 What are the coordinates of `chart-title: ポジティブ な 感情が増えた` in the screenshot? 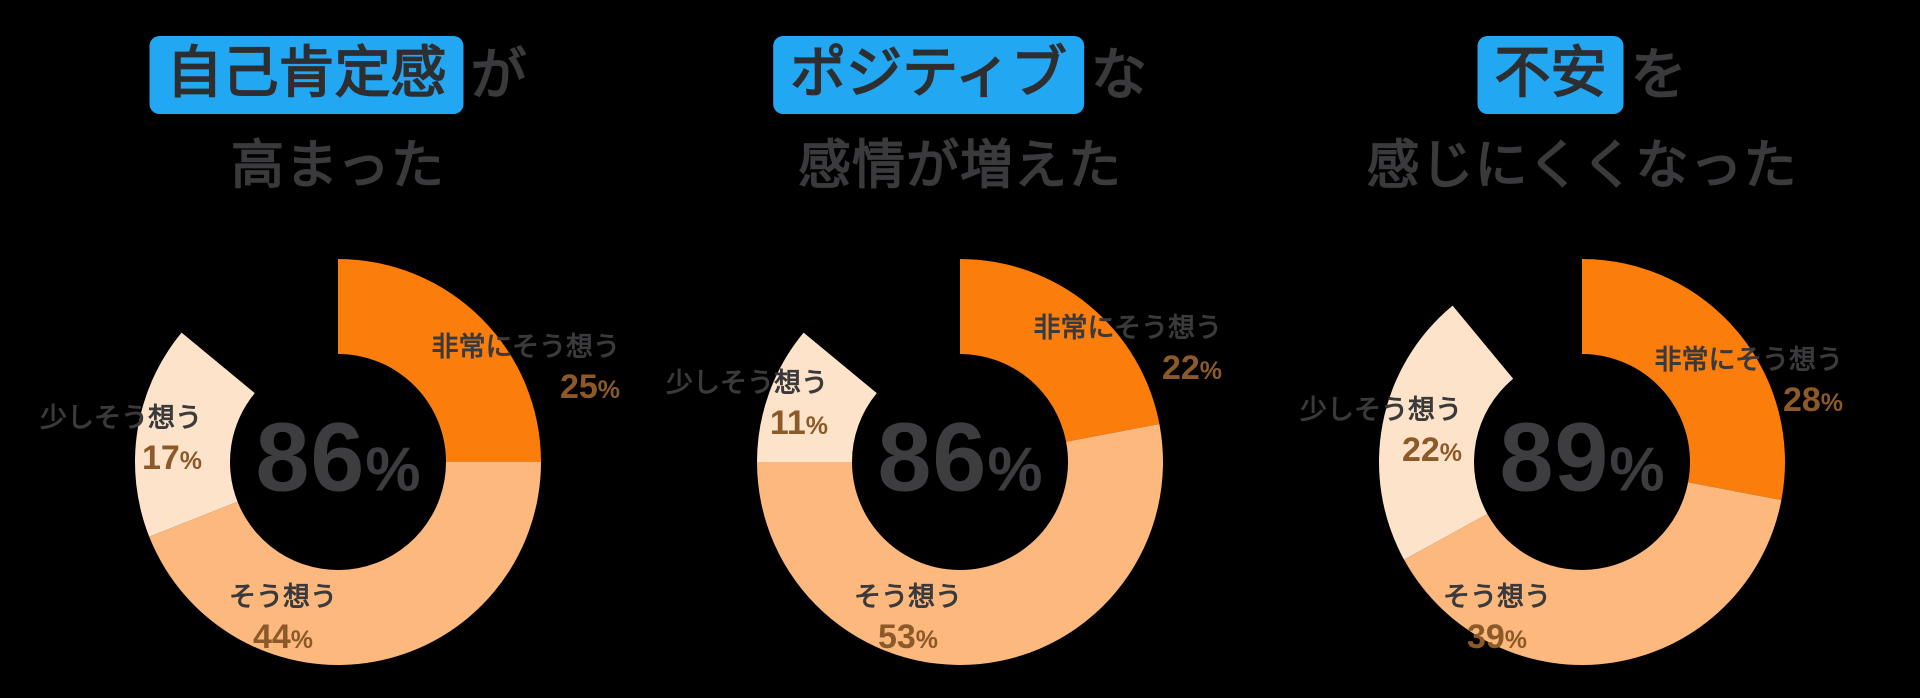 It's located at (960, 117).